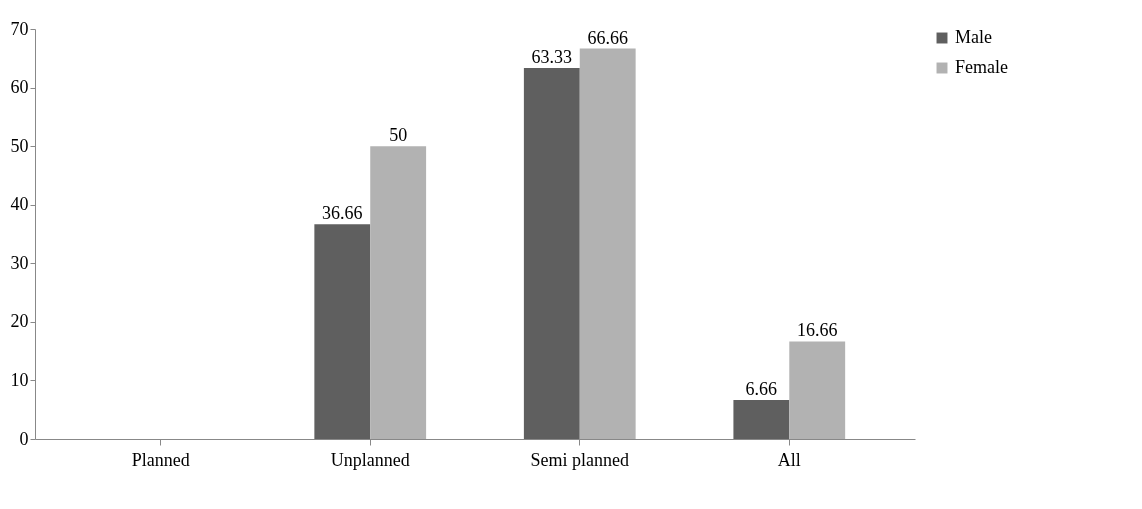  Describe the element at coordinates (761, 388) in the screenshot. I see `data-label: 6.66` at that location.